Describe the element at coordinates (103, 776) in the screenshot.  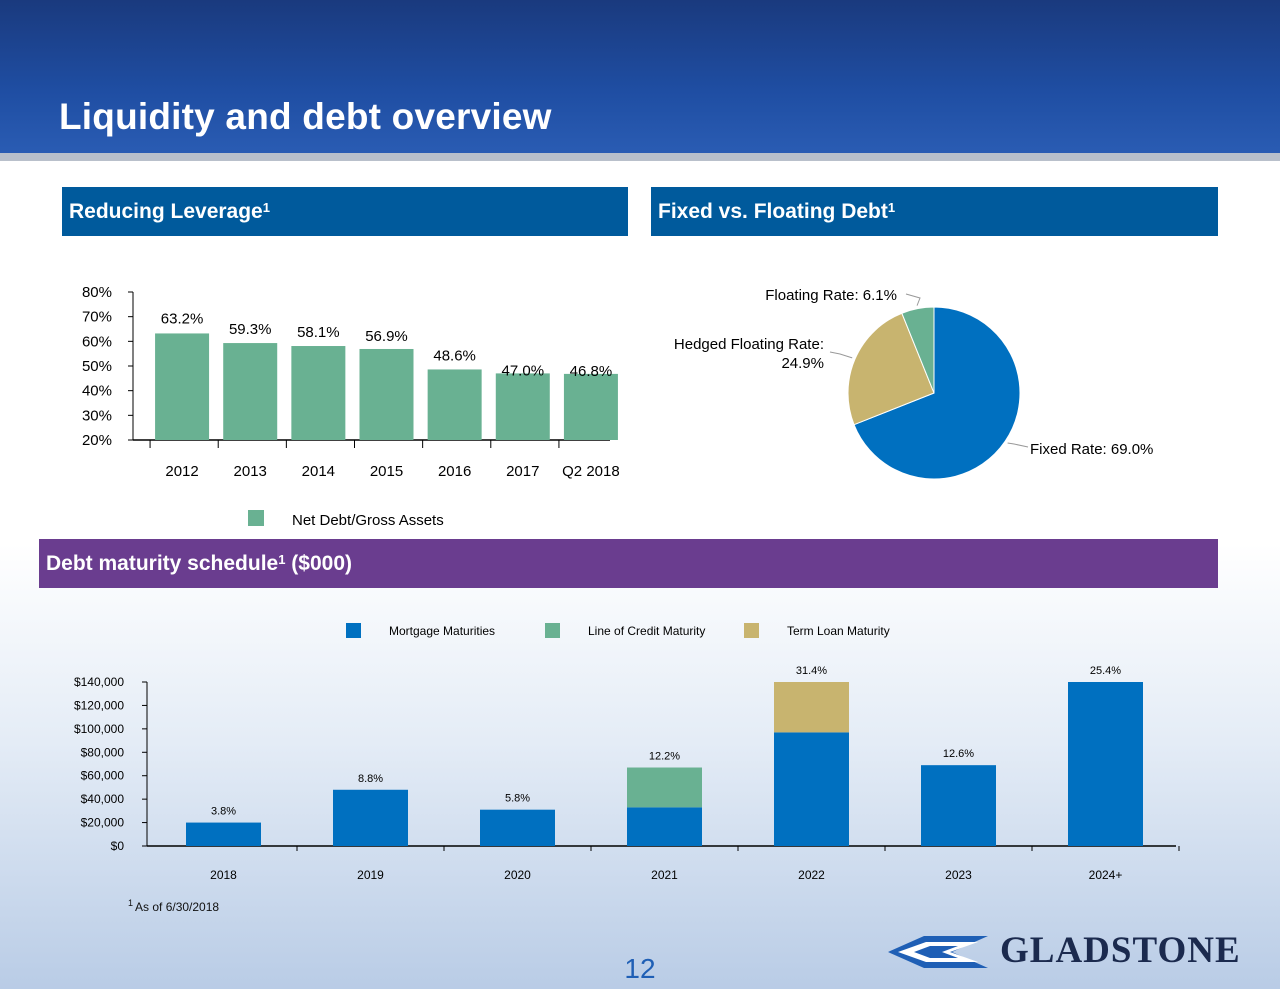
I see `y-tick-label: $60,000` at that location.